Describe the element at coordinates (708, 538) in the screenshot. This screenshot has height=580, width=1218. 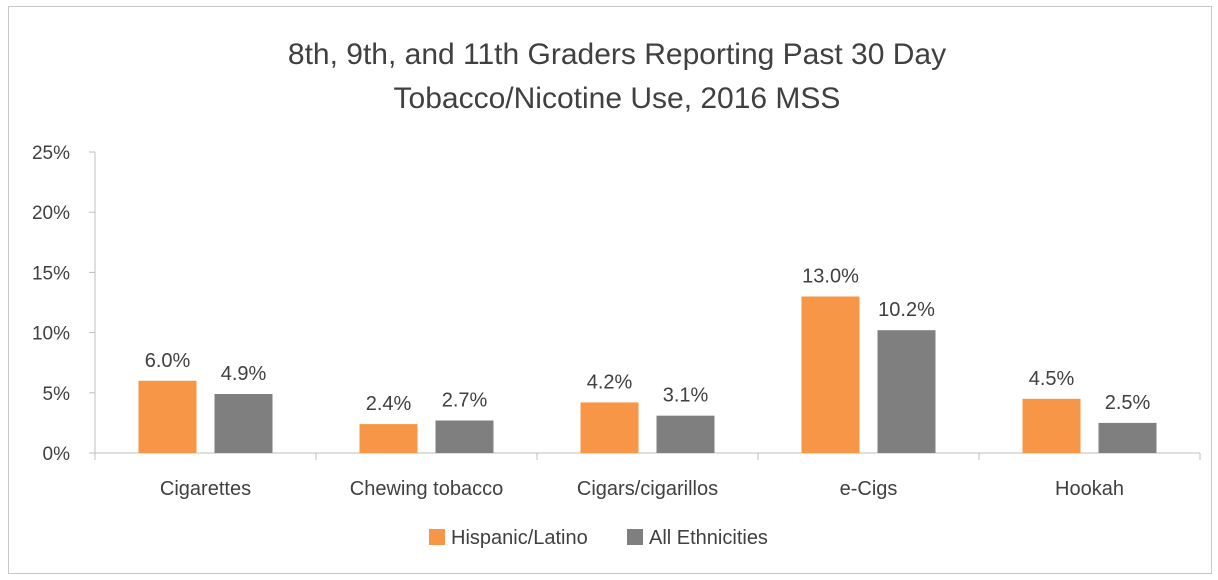
I see `legend-label: All Ethnicities` at that location.